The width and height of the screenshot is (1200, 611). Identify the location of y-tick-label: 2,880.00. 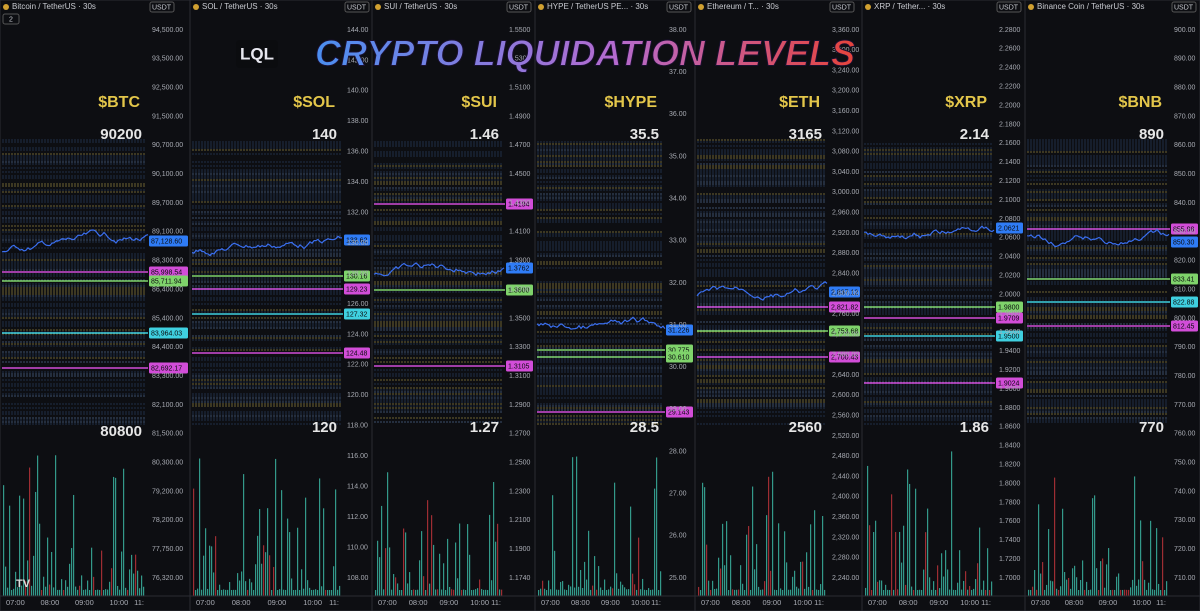
(845, 253).